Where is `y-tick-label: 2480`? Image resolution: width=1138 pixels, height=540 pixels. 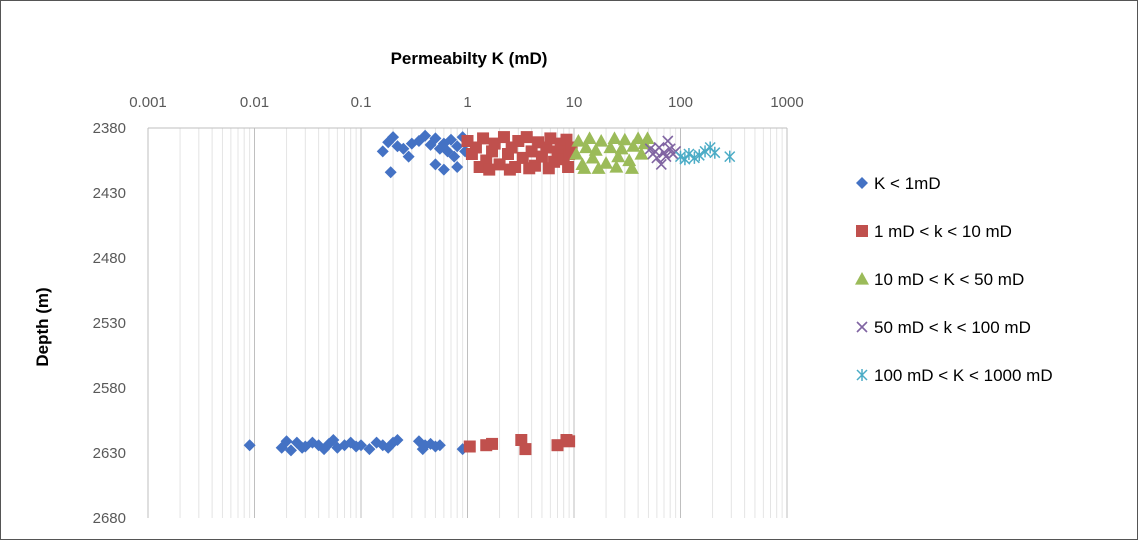 y-tick-label: 2480 is located at coordinates (109, 258).